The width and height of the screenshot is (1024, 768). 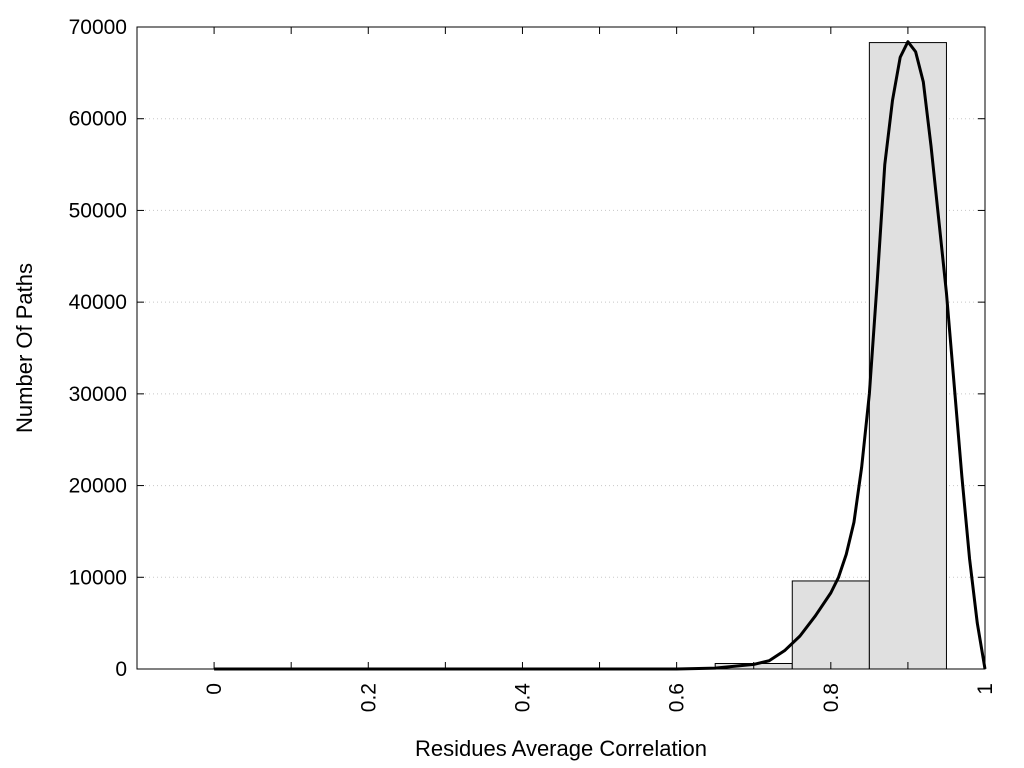 What do you see at coordinates (98, 577) in the screenshot?
I see `y-tick-label-1: 10000` at bounding box center [98, 577].